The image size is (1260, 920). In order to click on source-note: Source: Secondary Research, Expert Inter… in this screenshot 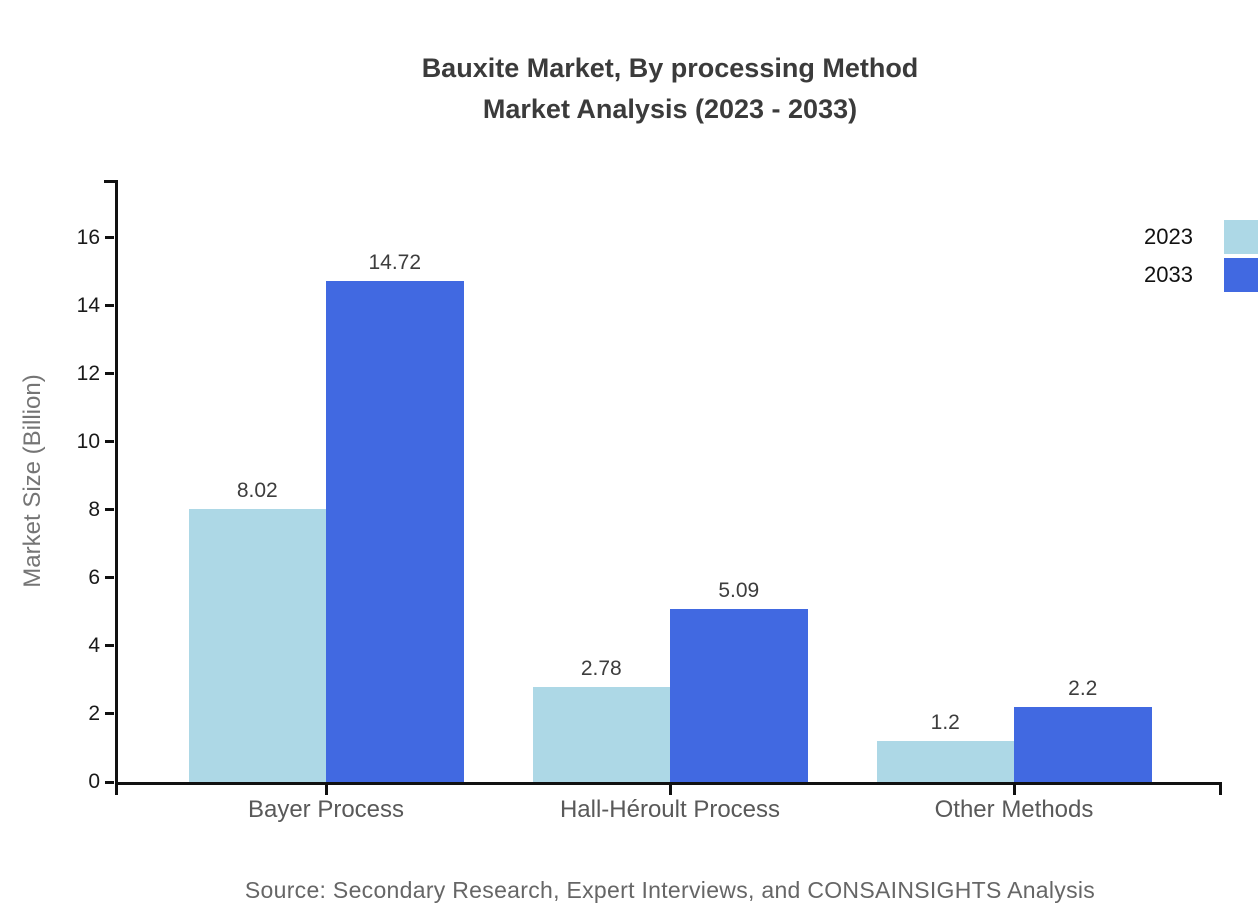, I will do `click(670, 890)`.